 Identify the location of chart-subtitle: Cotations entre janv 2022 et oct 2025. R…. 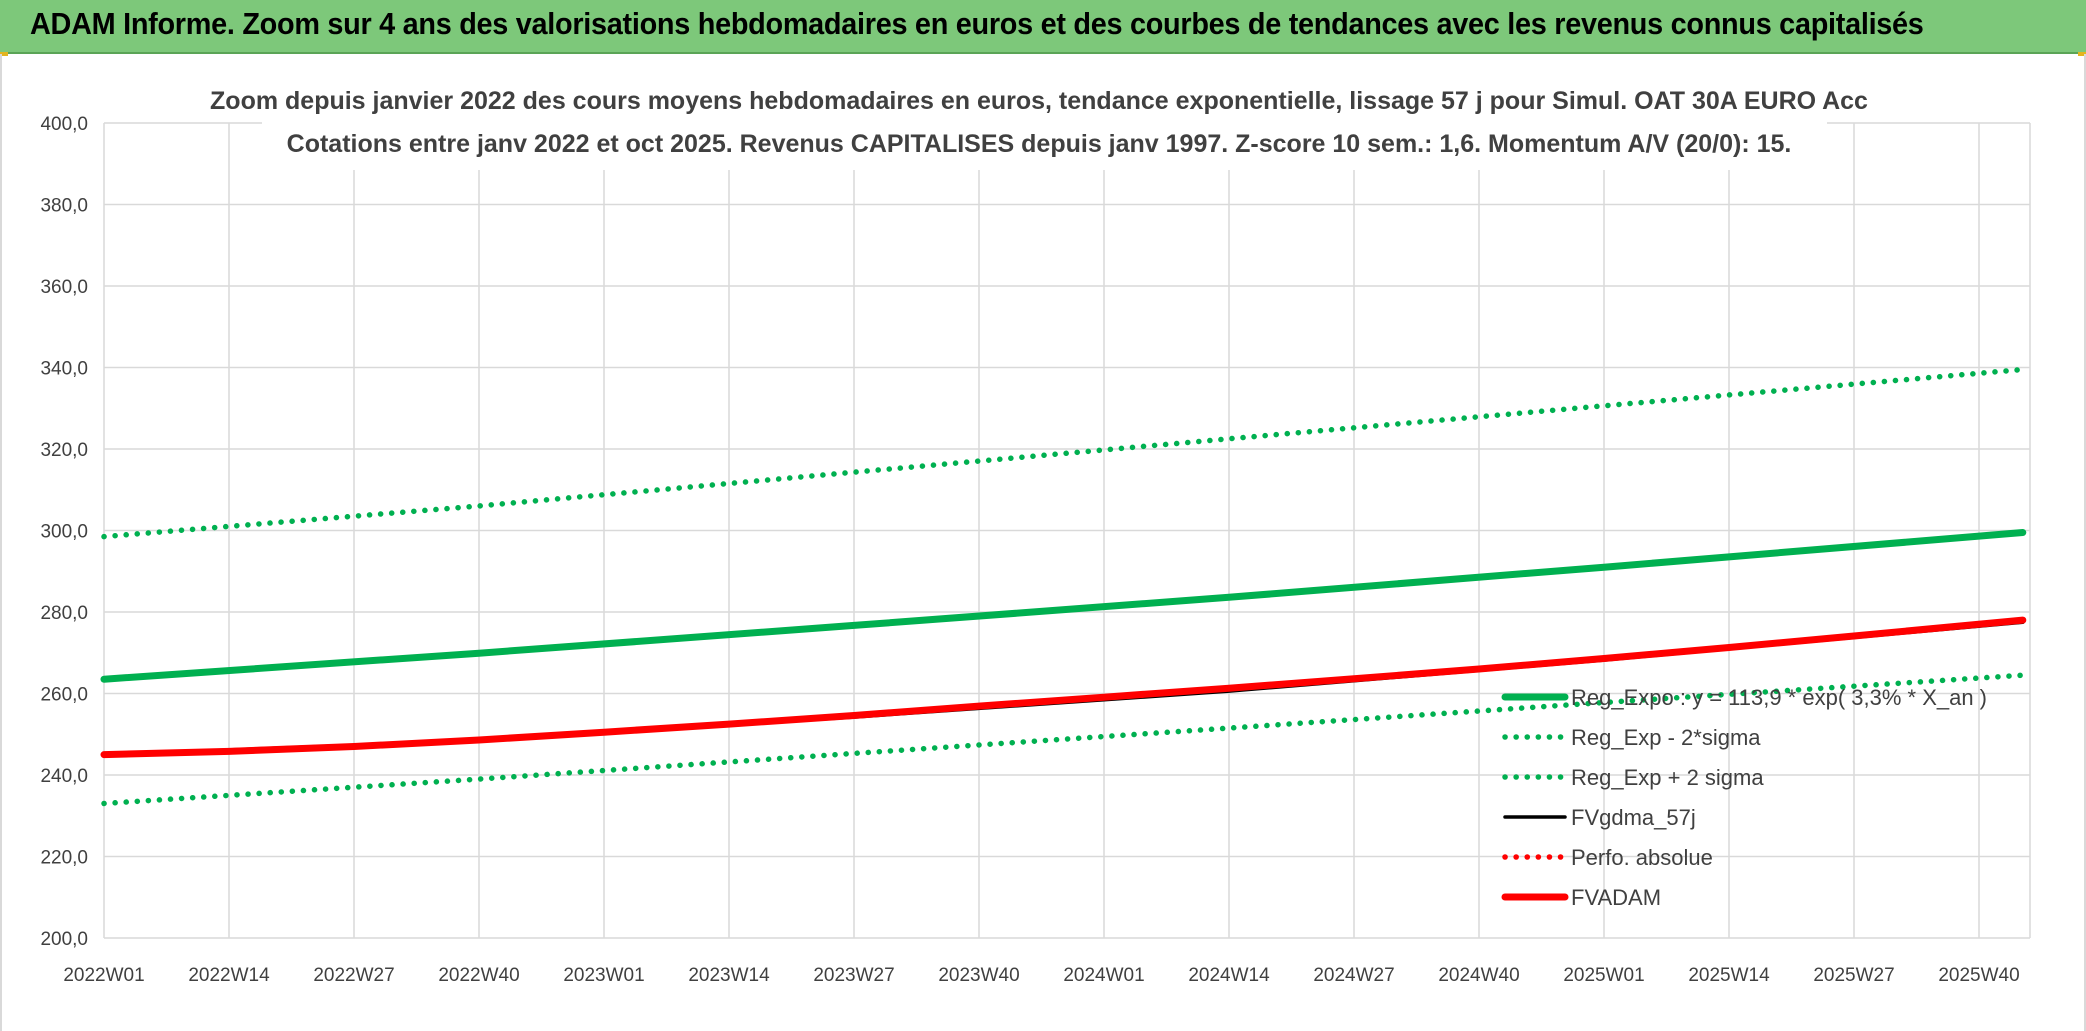
(1039, 144).